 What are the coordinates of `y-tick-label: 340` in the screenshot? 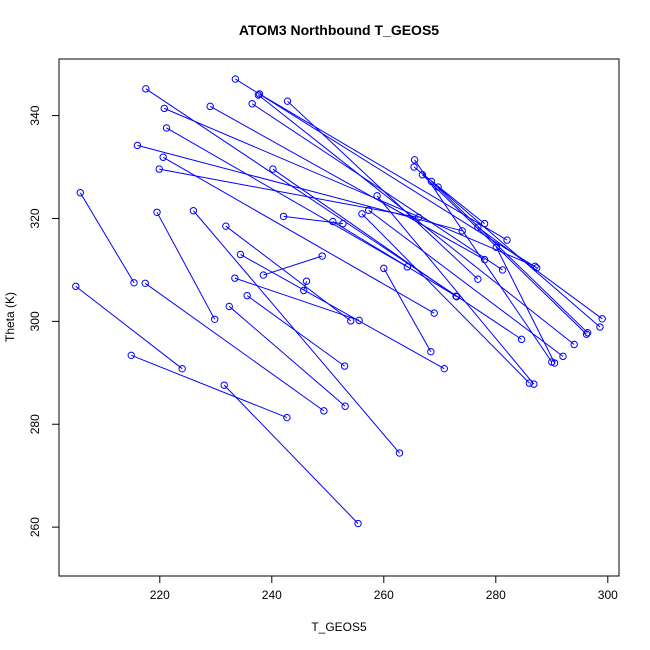 It's located at (35, 115).